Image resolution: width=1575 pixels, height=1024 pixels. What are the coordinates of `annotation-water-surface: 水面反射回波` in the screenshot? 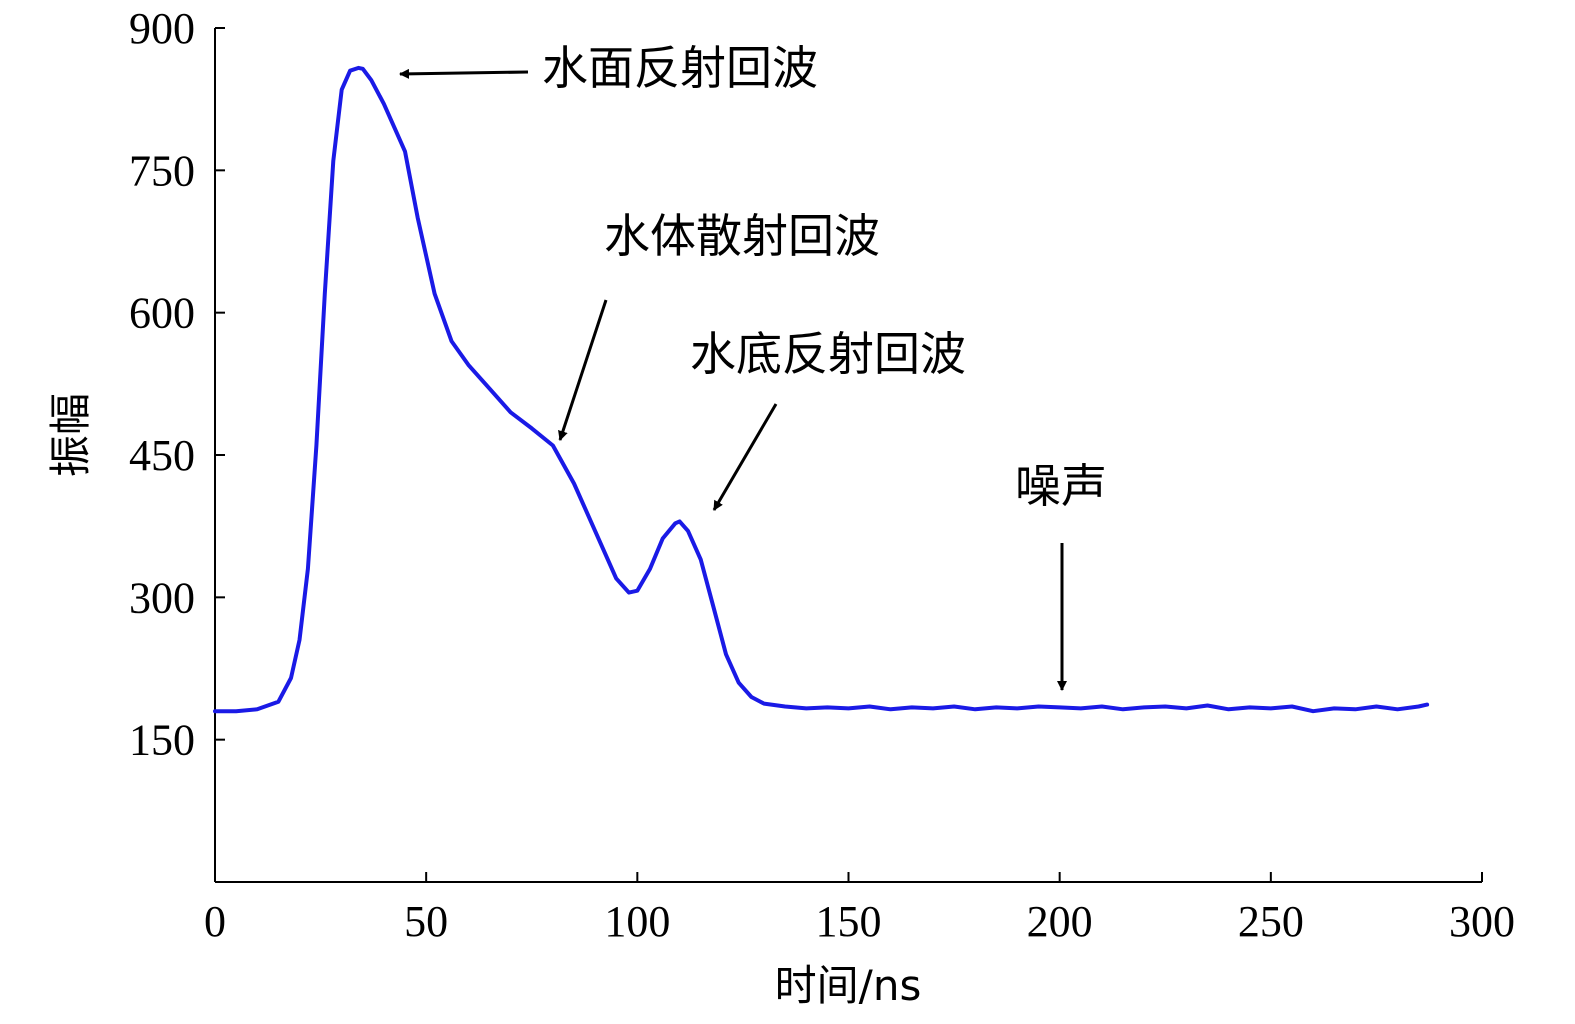 It's located at (608, 68).